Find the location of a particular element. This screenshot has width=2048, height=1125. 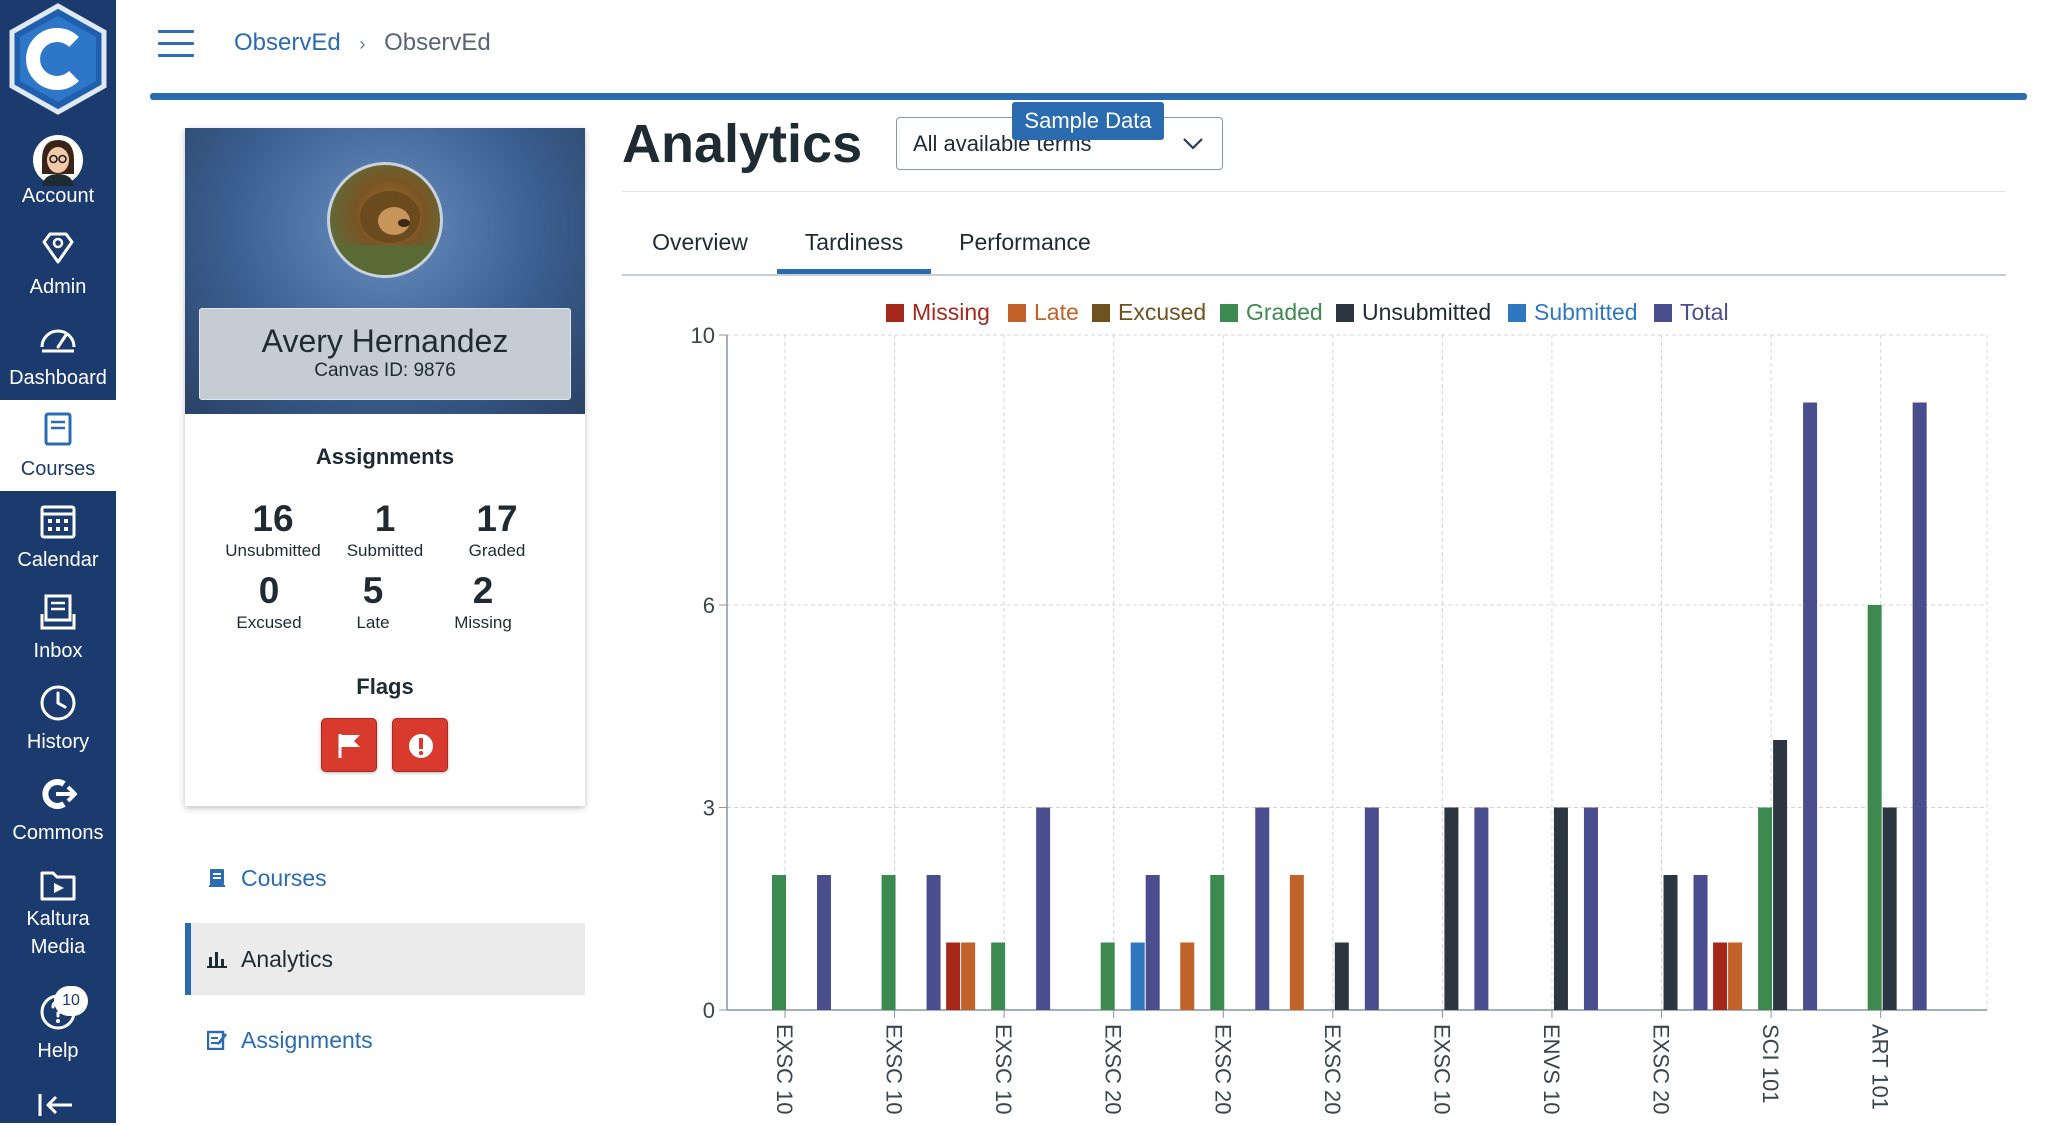

nav-admin: Admin is located at coordinates (58, 263).